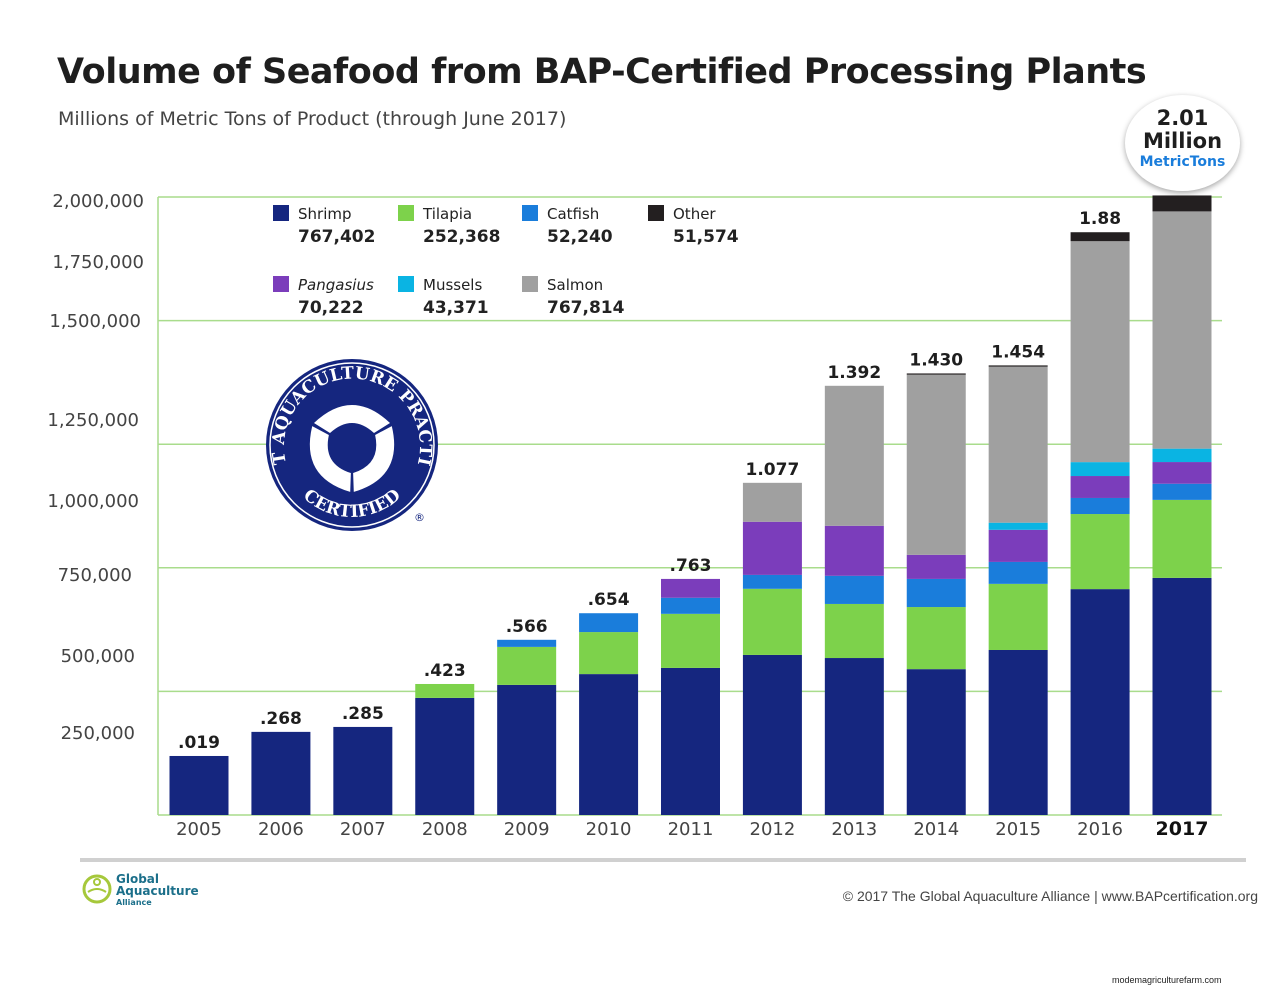  What do you see at coordinates (98, 656) in the screenshot?
I see `y-tick-label: 500,000` at bounding box center [98, 656].